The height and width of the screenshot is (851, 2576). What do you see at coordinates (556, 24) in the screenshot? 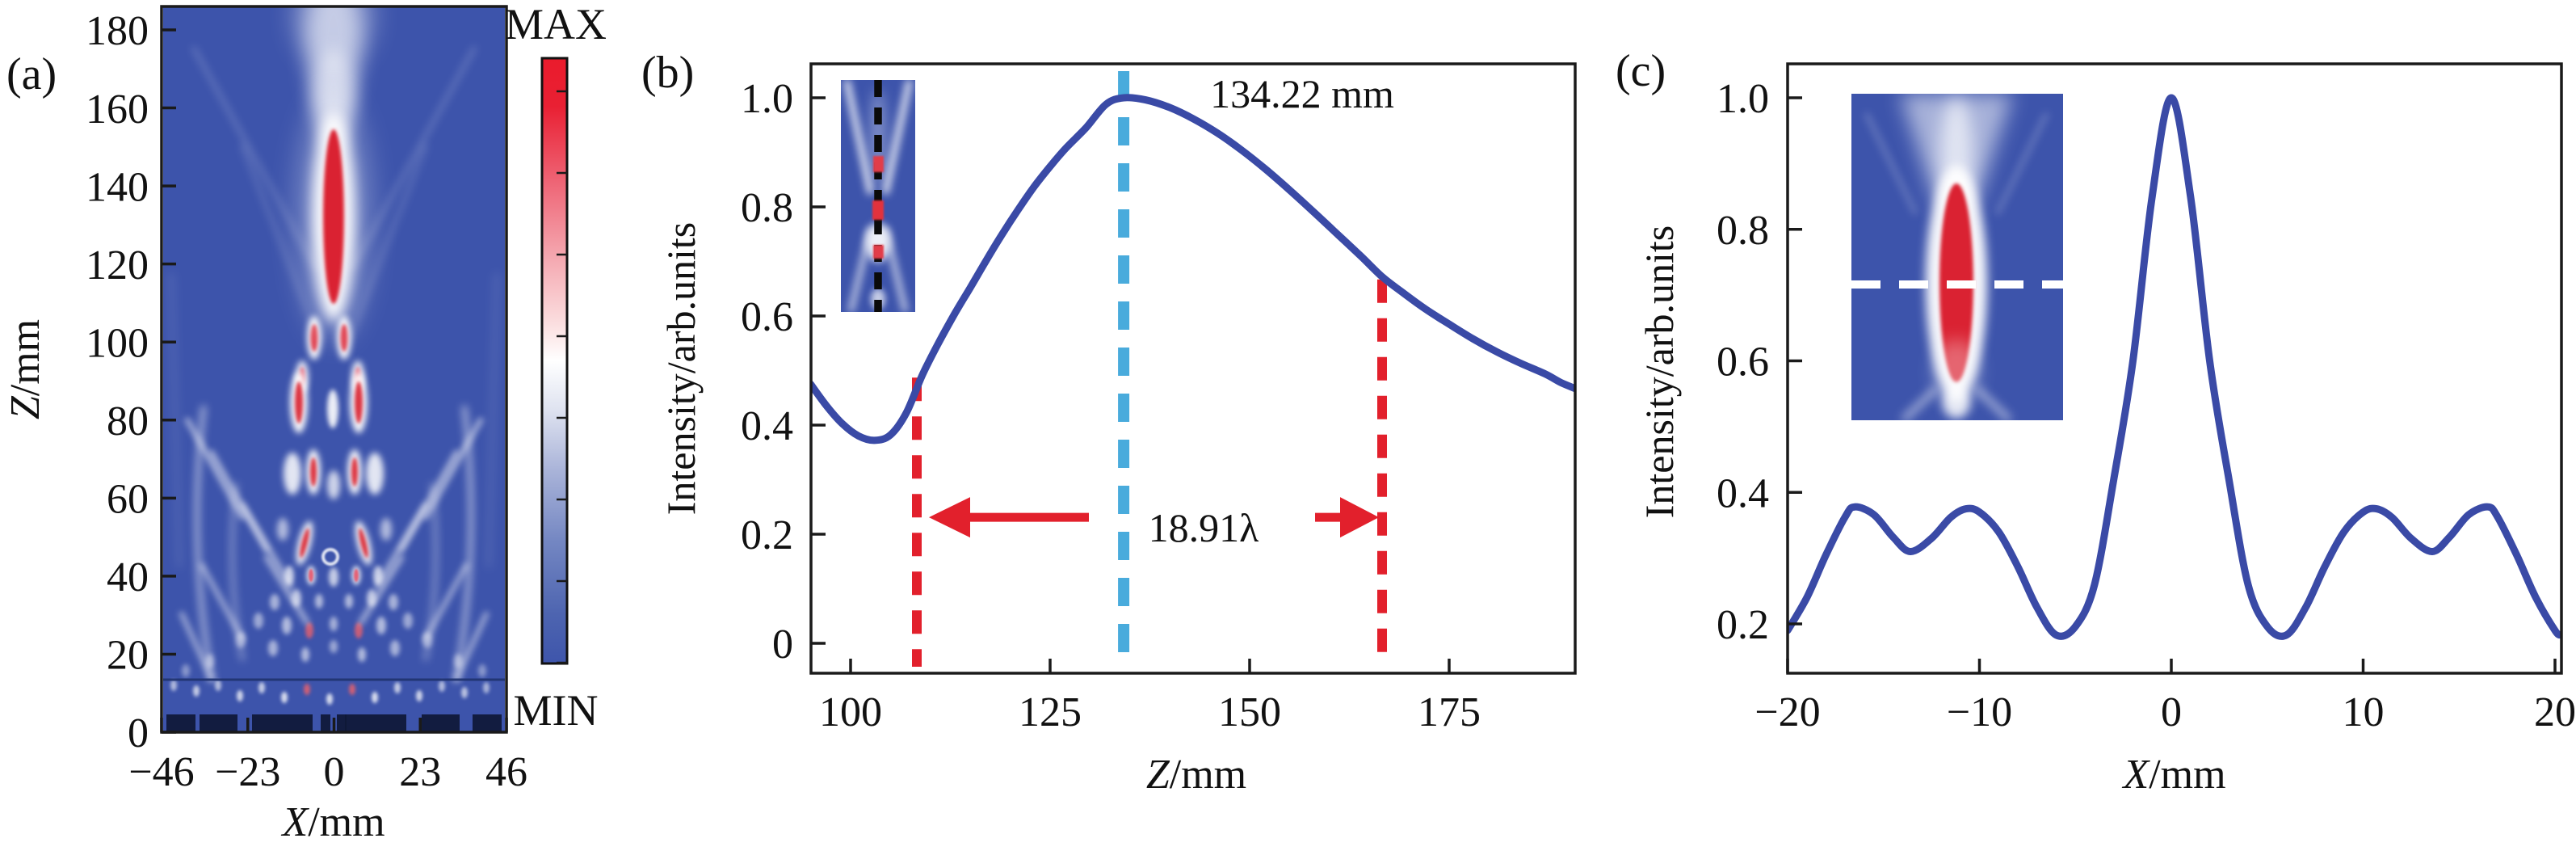
I see `colorbar-max-label: MAX` at bounding box center [556, 24].